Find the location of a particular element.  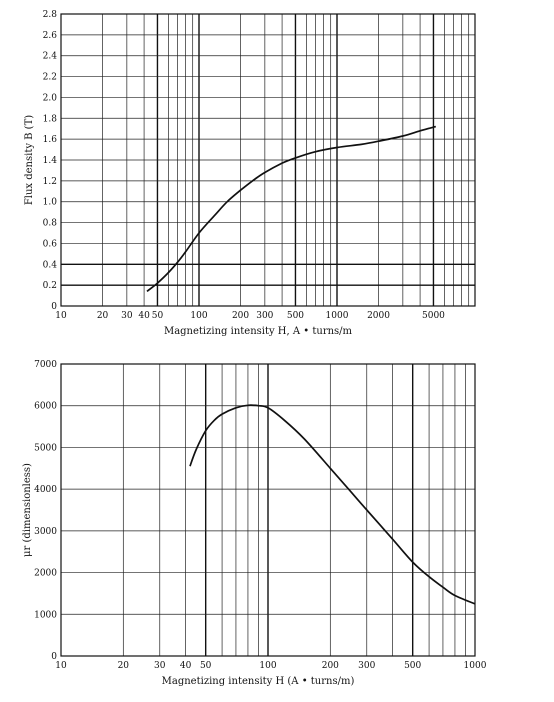

x-tick-label: 2000 is located at coordinates (378, 316).